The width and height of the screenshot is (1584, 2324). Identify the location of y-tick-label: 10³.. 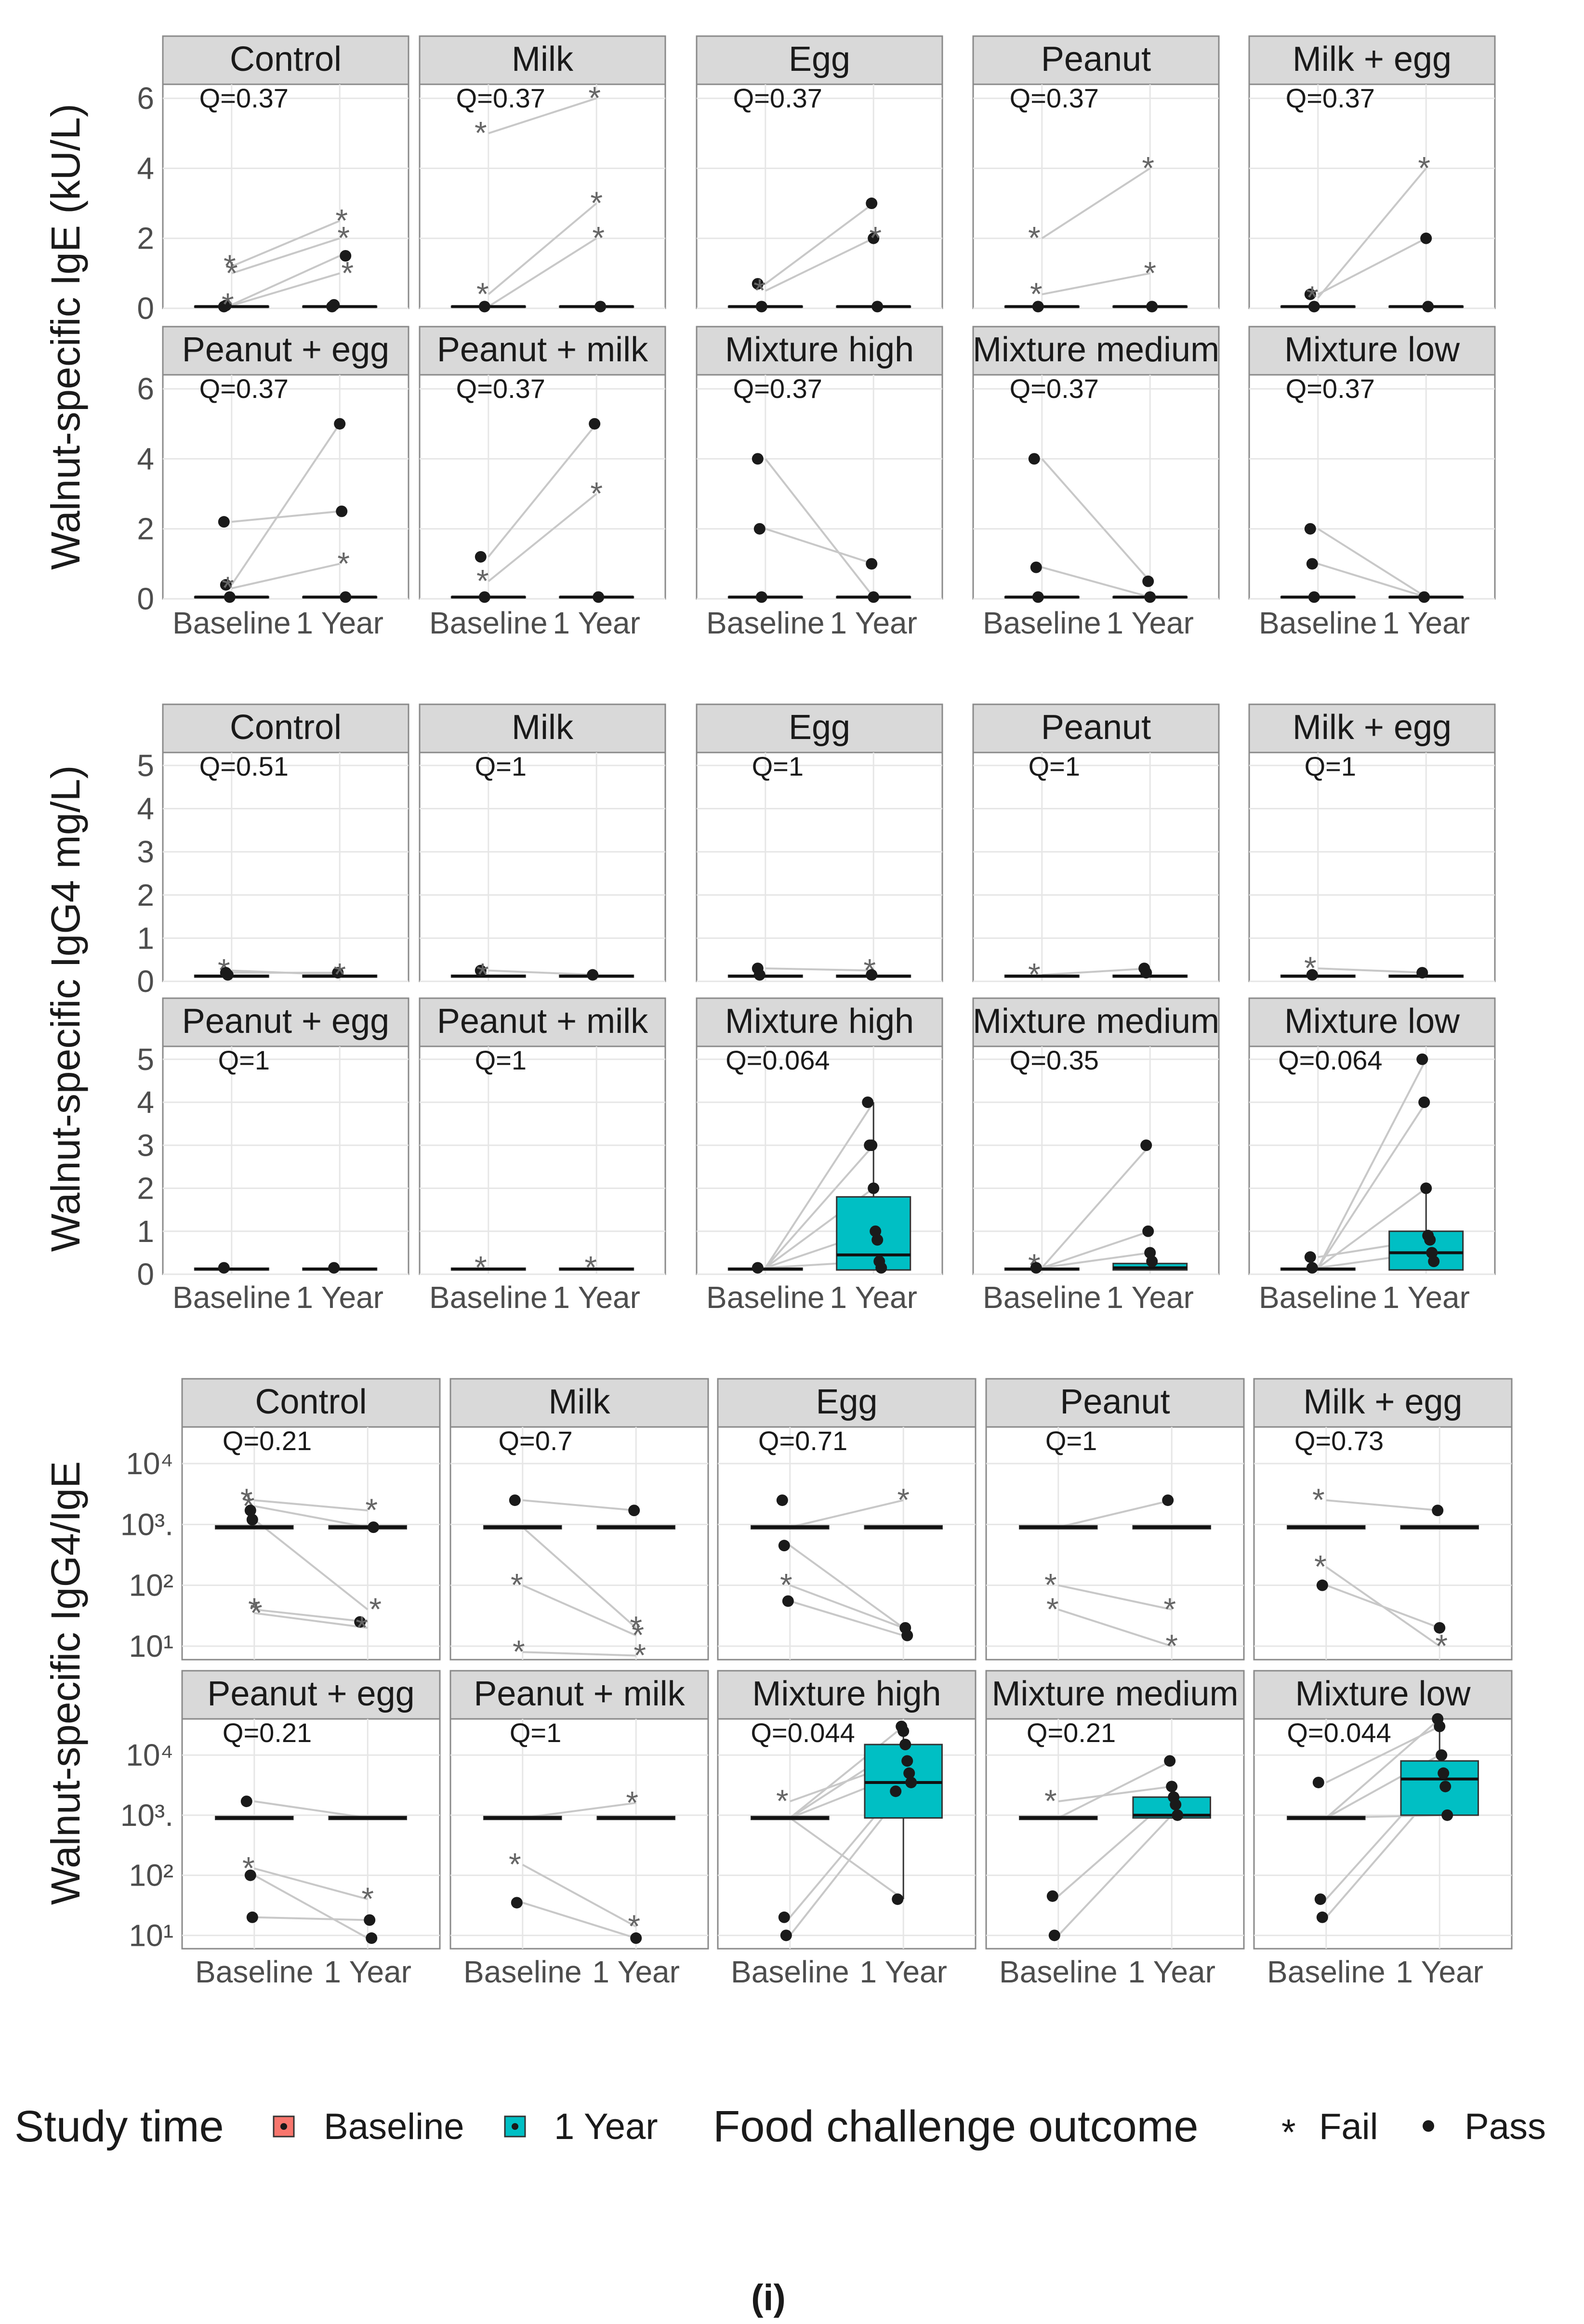
(146, 1525).